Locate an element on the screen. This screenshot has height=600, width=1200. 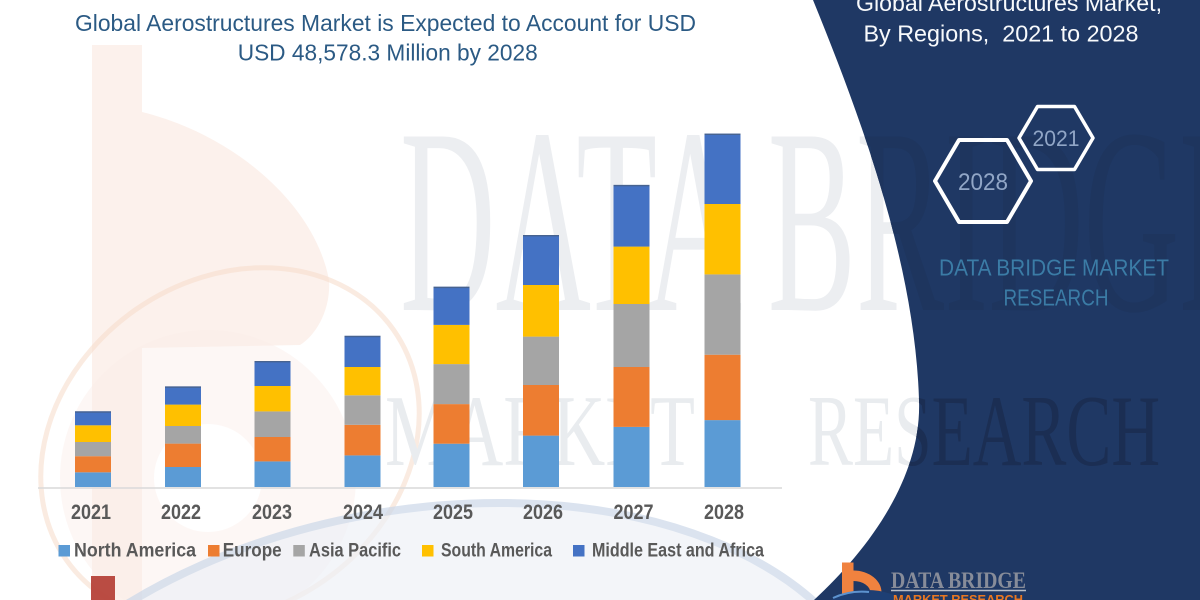
svg-text: 2027 is located at coordinates (634, 512).